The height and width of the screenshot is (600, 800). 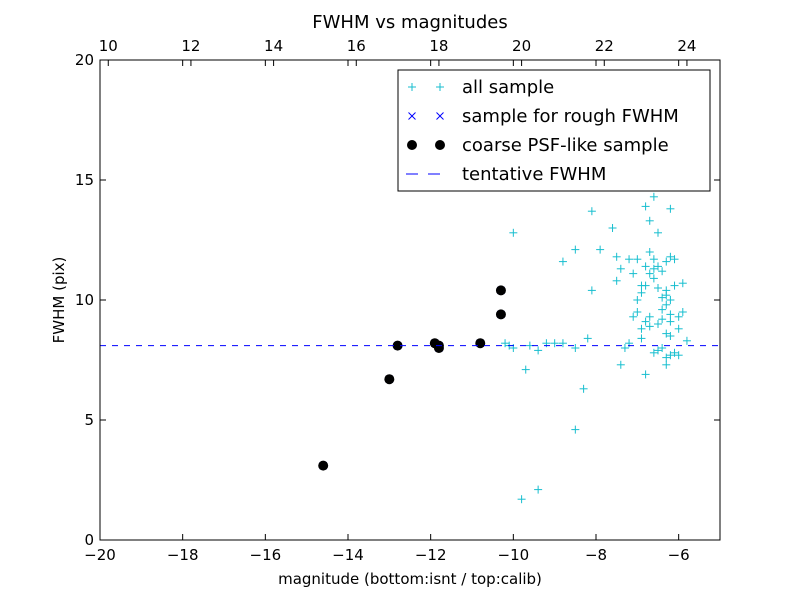 I want to click on top-axis-tick-label-1: 12, so click(x=190, y=46).